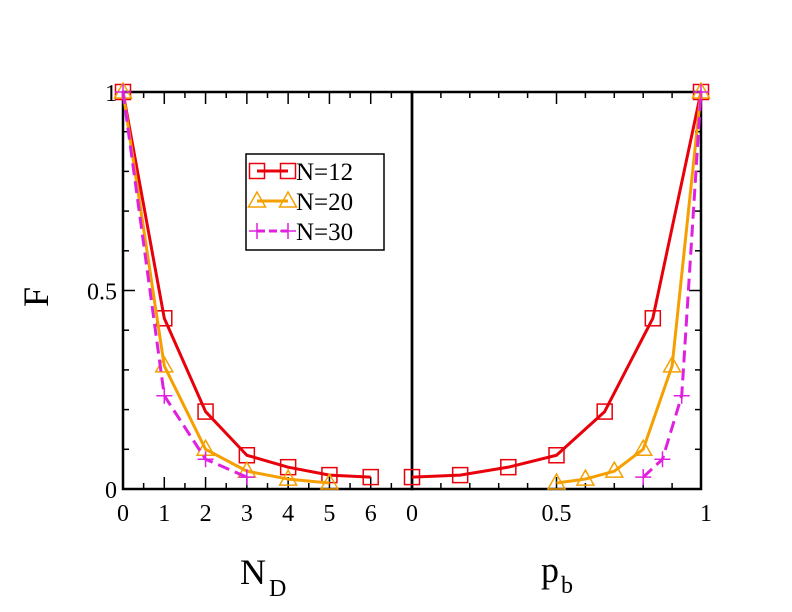  I want to click on left-x-tick-label-4: 4, so click(288, 514).